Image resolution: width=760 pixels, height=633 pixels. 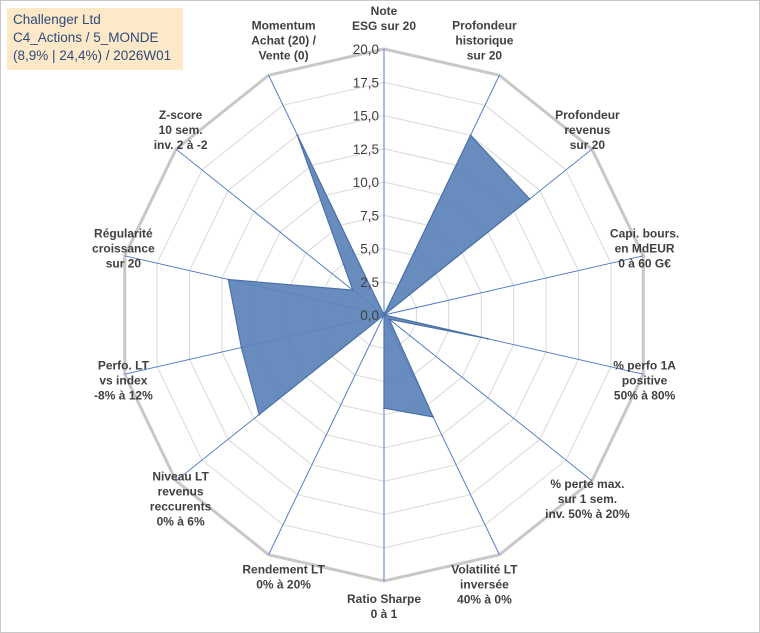 What do you see at coordinates (366, 116) in the screenshot?
I see `tick-label-6: 15,0` at bounding box center [366, 116].